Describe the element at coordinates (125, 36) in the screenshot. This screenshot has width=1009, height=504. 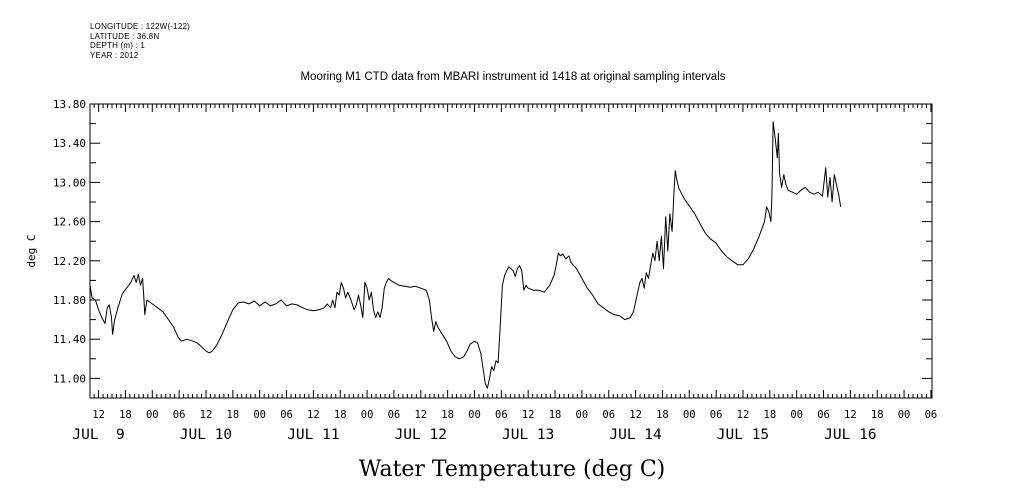
I see `latitude-label: LATITUDE : 36.8N` at that location.